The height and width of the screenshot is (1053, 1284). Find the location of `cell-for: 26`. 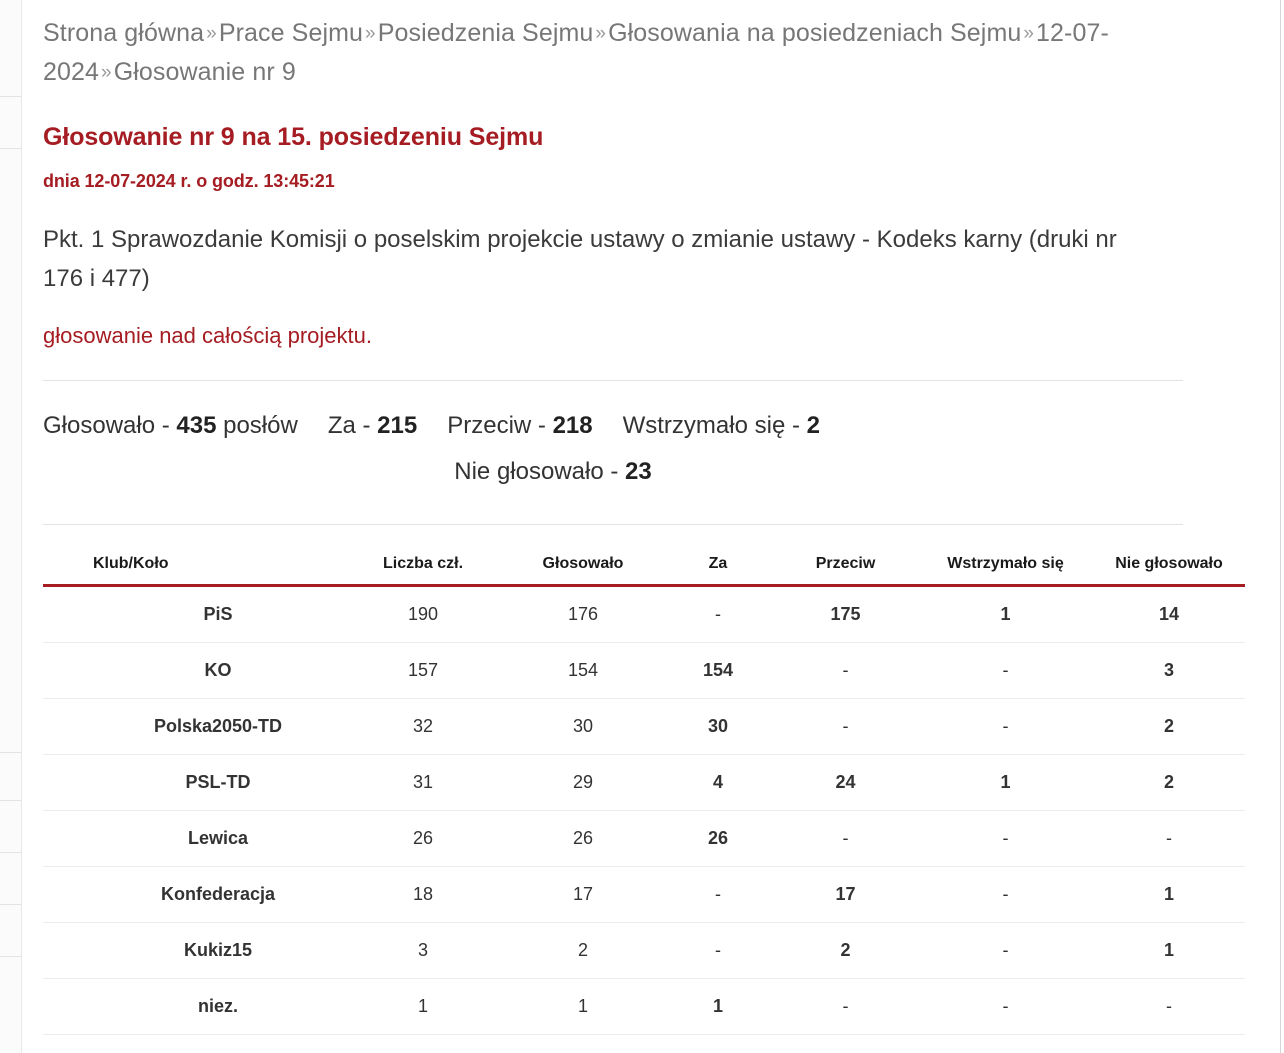

cell-for: 26 is located at coordinates (718, 838).